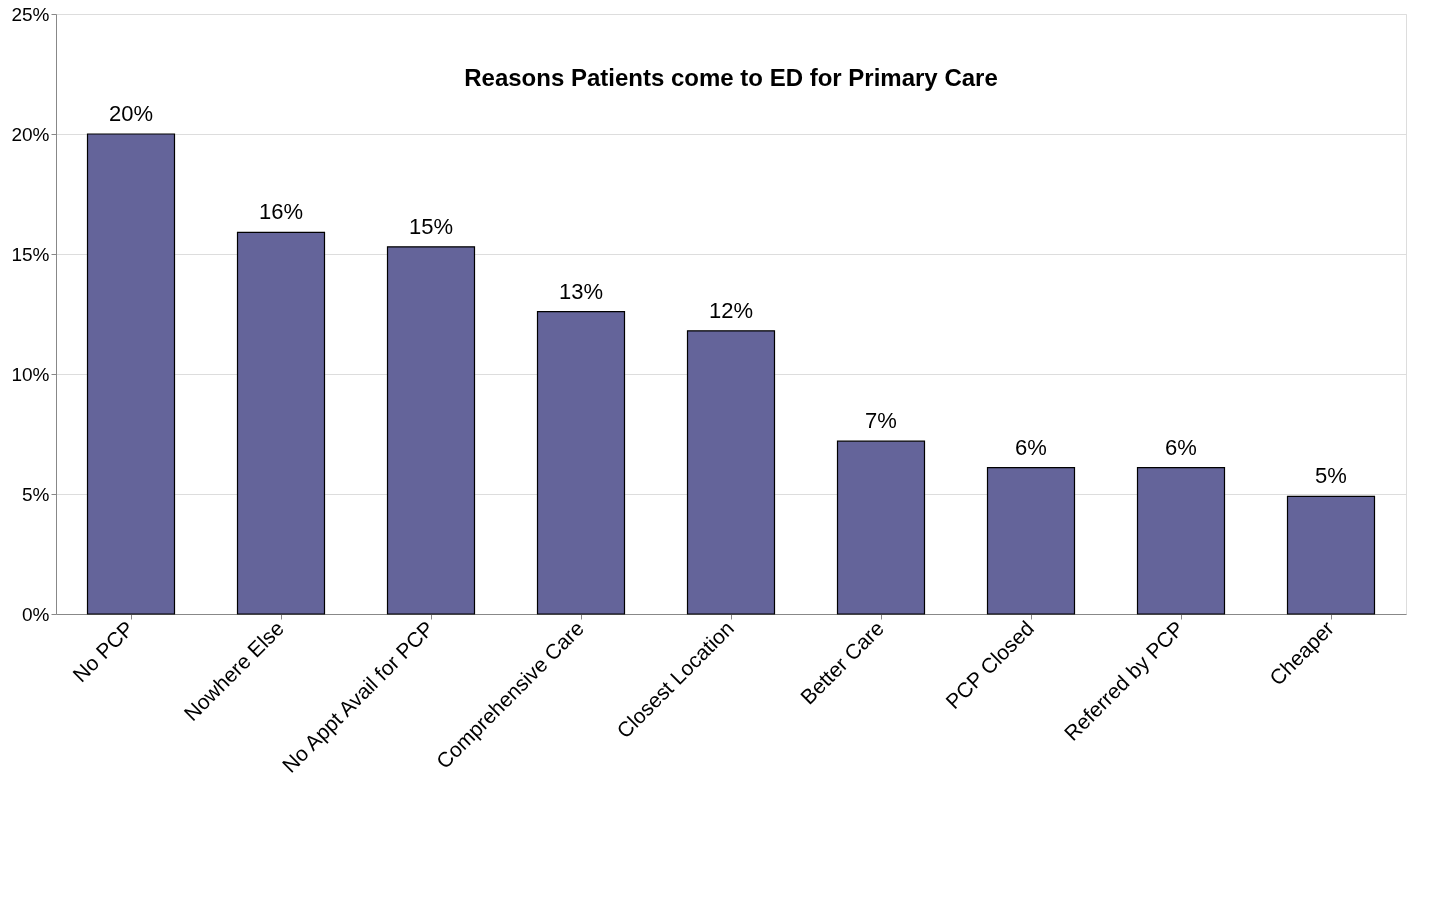 Image resolution: width=1449 pixels, height=907 pixels. What do you see at coordinates (36, 614) in the screenshot?
I see `y-tick-label: 0%` at bounding box center [36, 614].